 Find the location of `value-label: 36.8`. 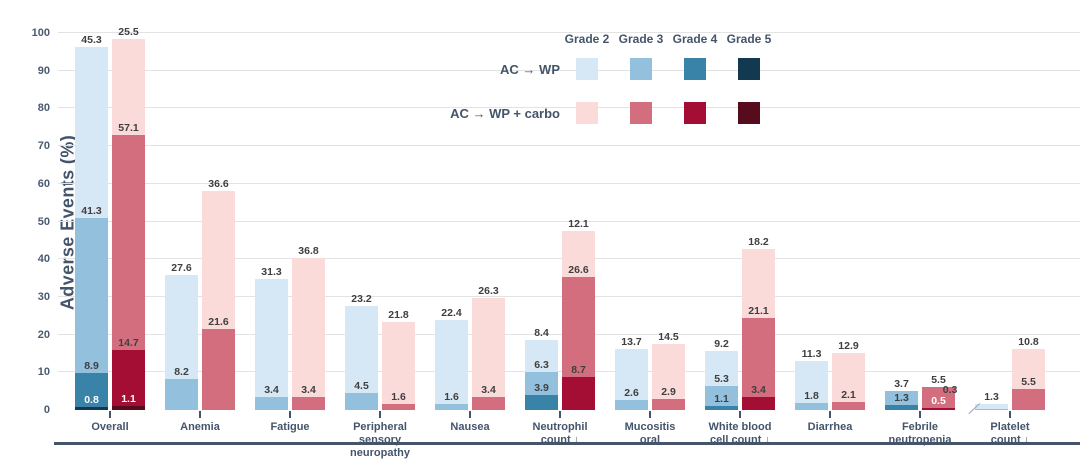

value-label: 36.8 is located at coordinates (308, 251).